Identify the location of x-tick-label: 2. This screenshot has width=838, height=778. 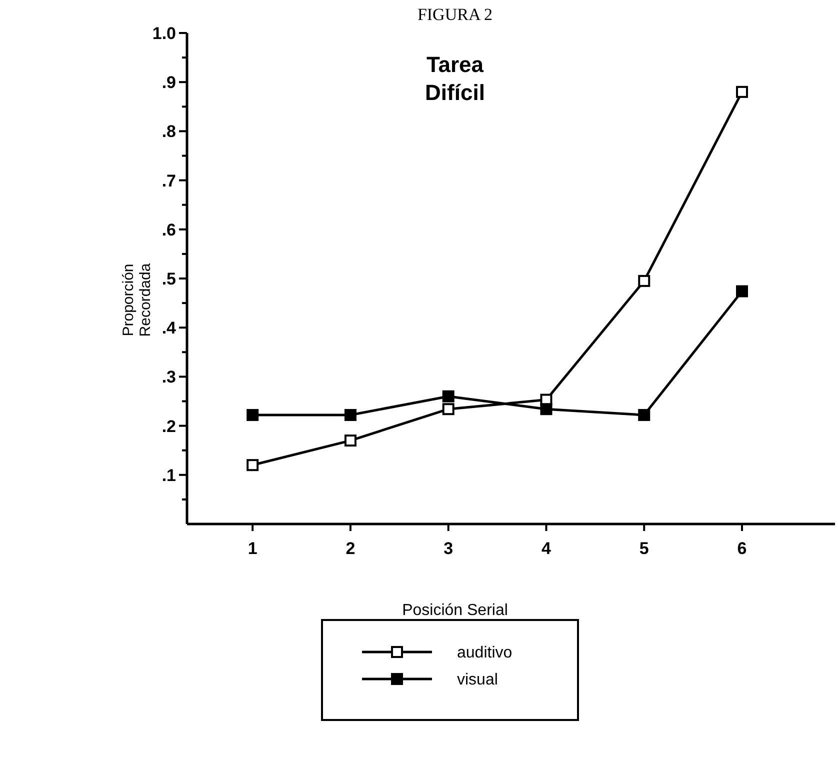
(351, 548).